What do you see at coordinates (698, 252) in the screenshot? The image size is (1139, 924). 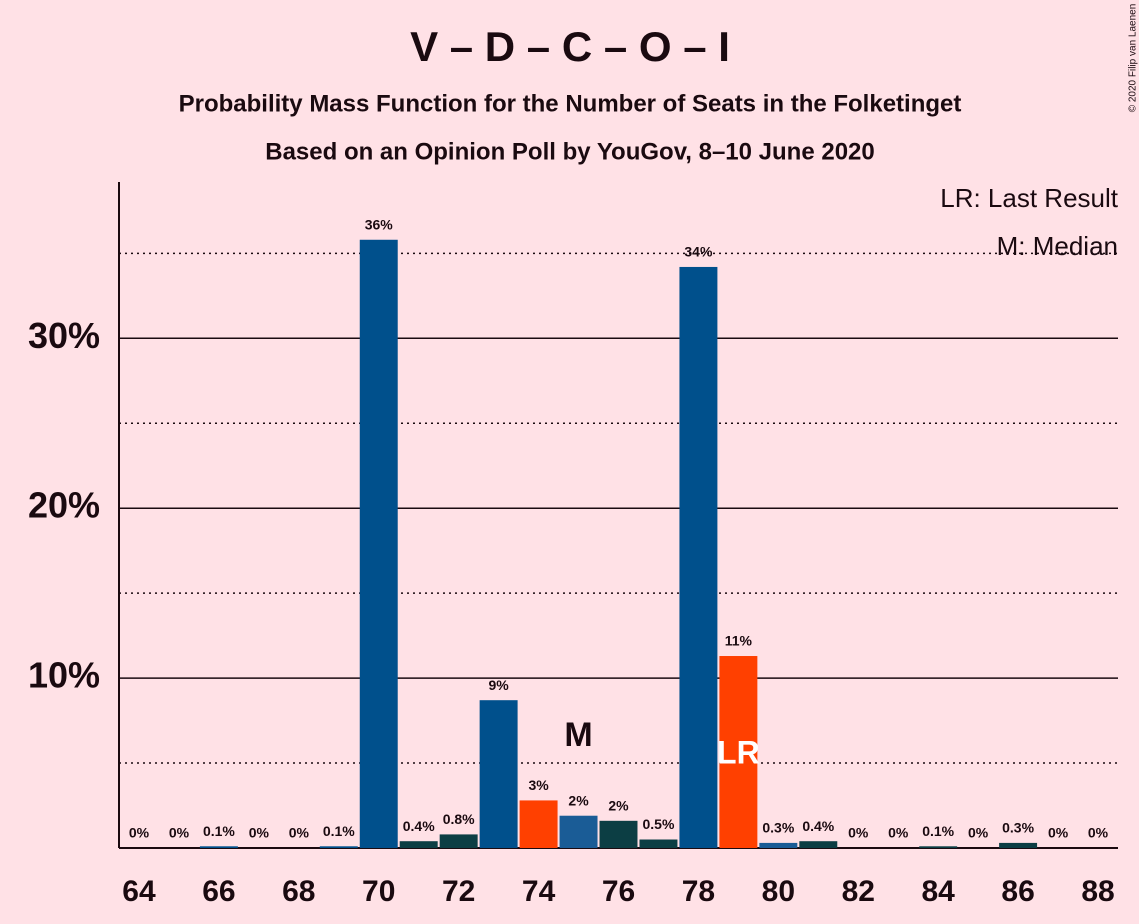 I see `value-label: 34%` at bounding box center [698, 252].